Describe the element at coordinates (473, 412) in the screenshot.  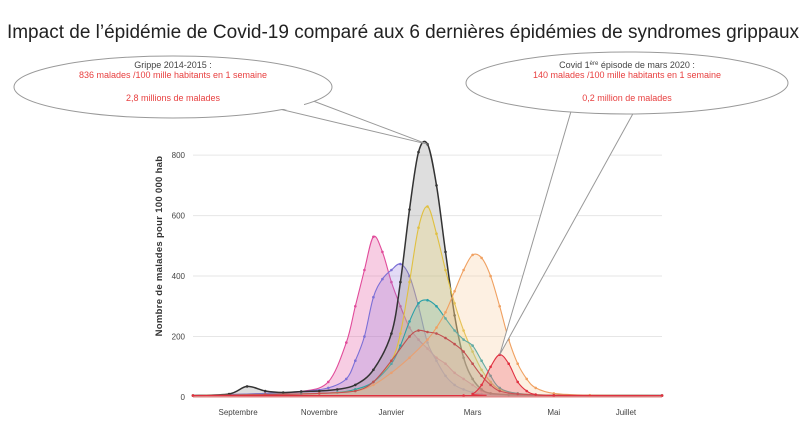
I see `x-tick-label: Mars` at that location.